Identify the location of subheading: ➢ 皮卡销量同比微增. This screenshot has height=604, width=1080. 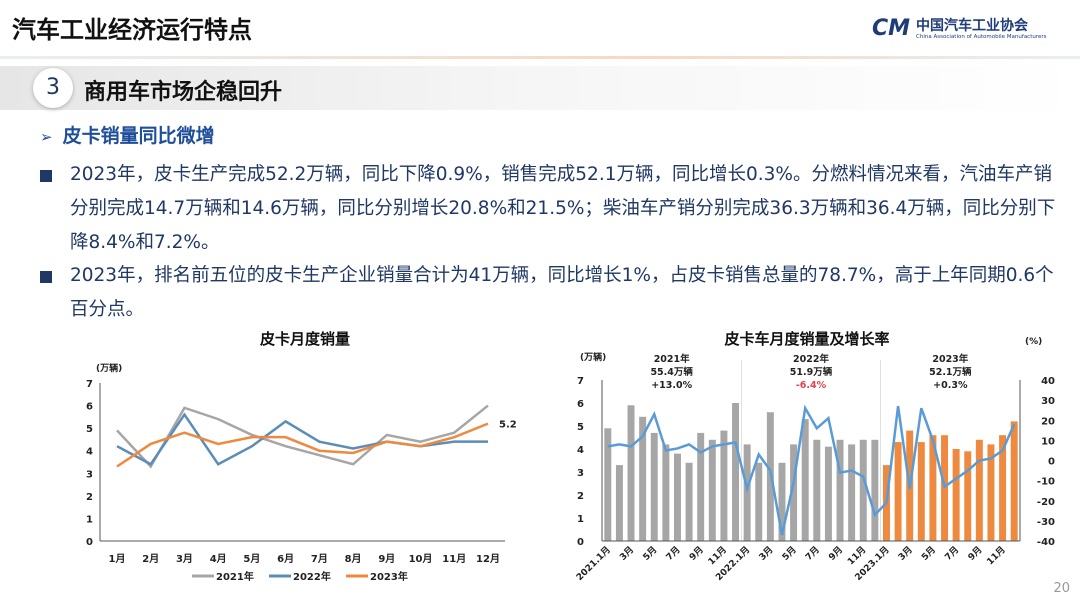
(127, 134).